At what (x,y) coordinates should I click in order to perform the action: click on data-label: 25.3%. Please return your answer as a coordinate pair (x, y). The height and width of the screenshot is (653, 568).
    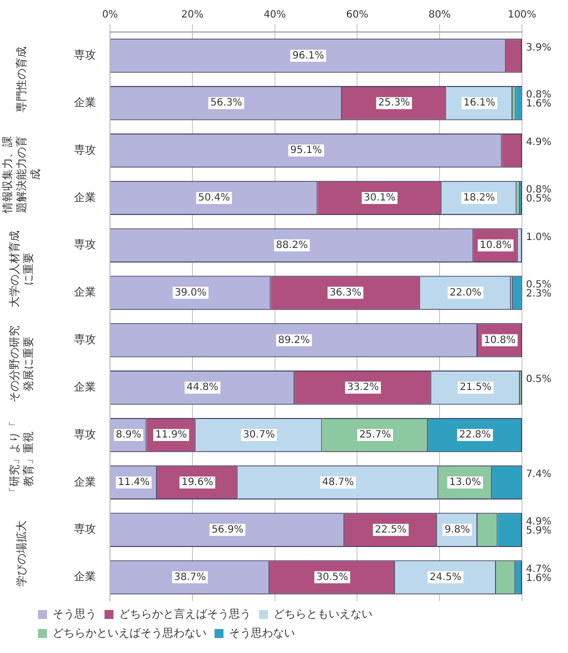
    Looking at the image, I should click on (394, 103).